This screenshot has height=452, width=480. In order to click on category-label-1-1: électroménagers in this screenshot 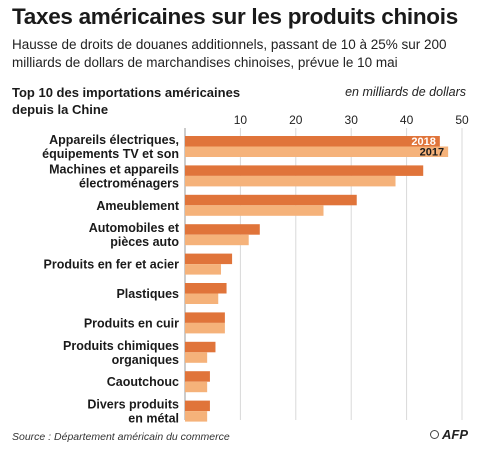, I will do `click(129, 183)`.